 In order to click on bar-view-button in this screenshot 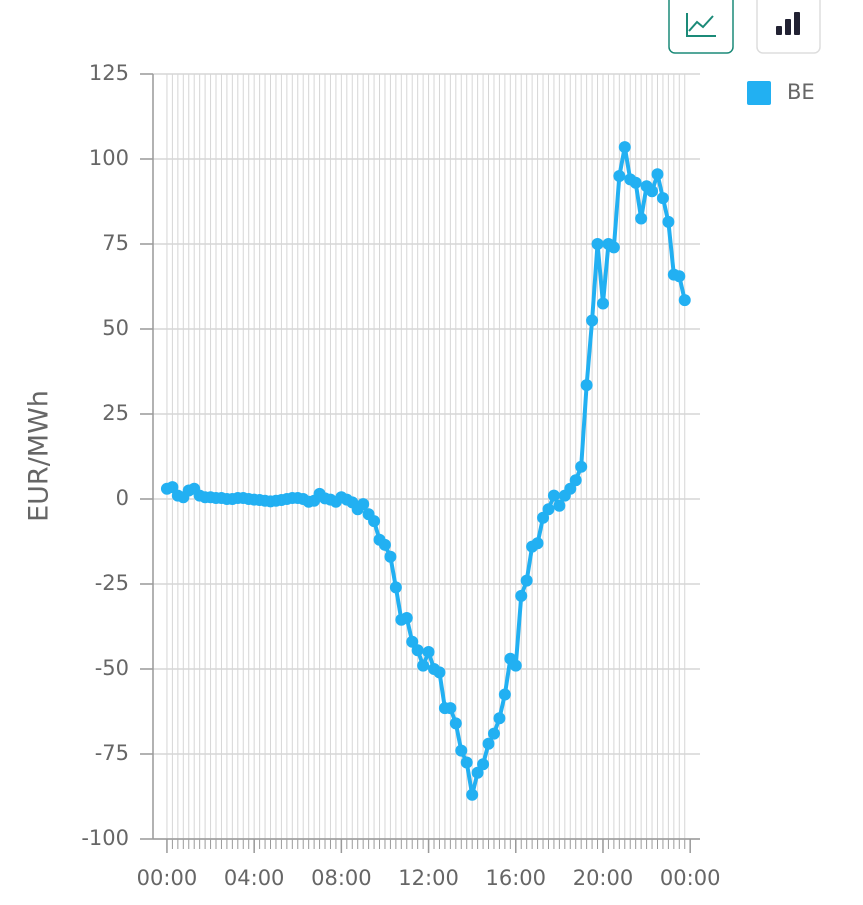, I will do `click(788, 27)`.